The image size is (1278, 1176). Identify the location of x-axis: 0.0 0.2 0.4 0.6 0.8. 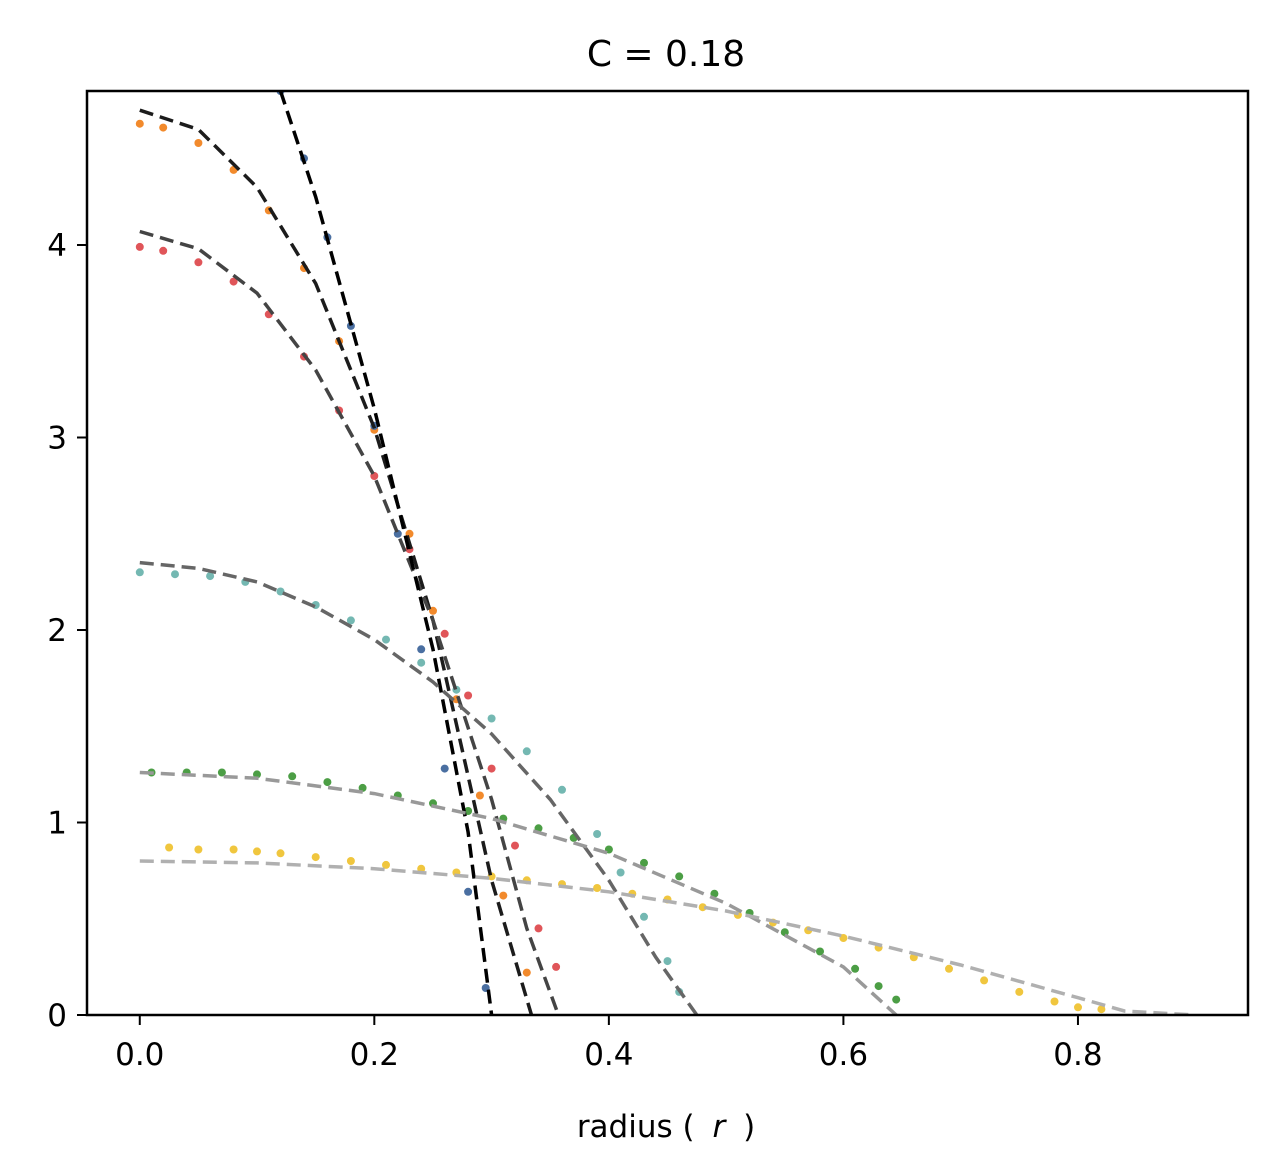
(609, 1044).